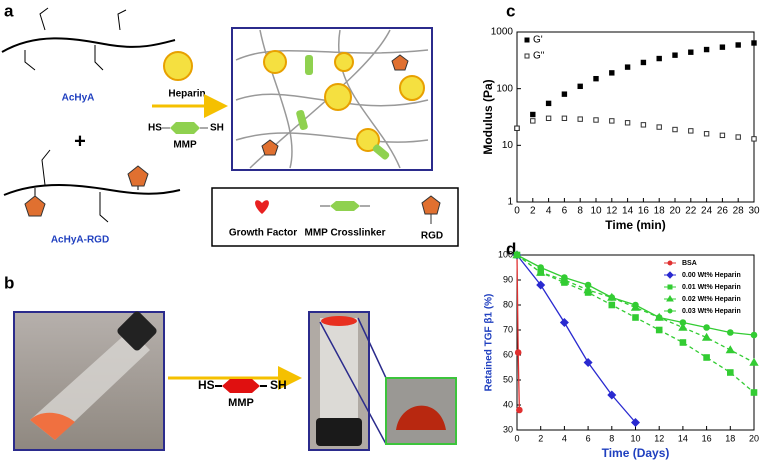  I want to click on x-axis-label: Time (min), so click(635, 225).